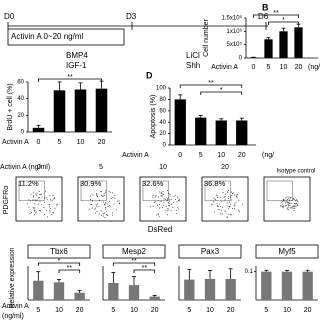 Image resolution: width=320 pixels, height=320 pixels. What do you see at coordinates (153, 117) in the screenshot?
I see `y-axis-label: Apoptosis (%)` at bounding box center [153, 117].